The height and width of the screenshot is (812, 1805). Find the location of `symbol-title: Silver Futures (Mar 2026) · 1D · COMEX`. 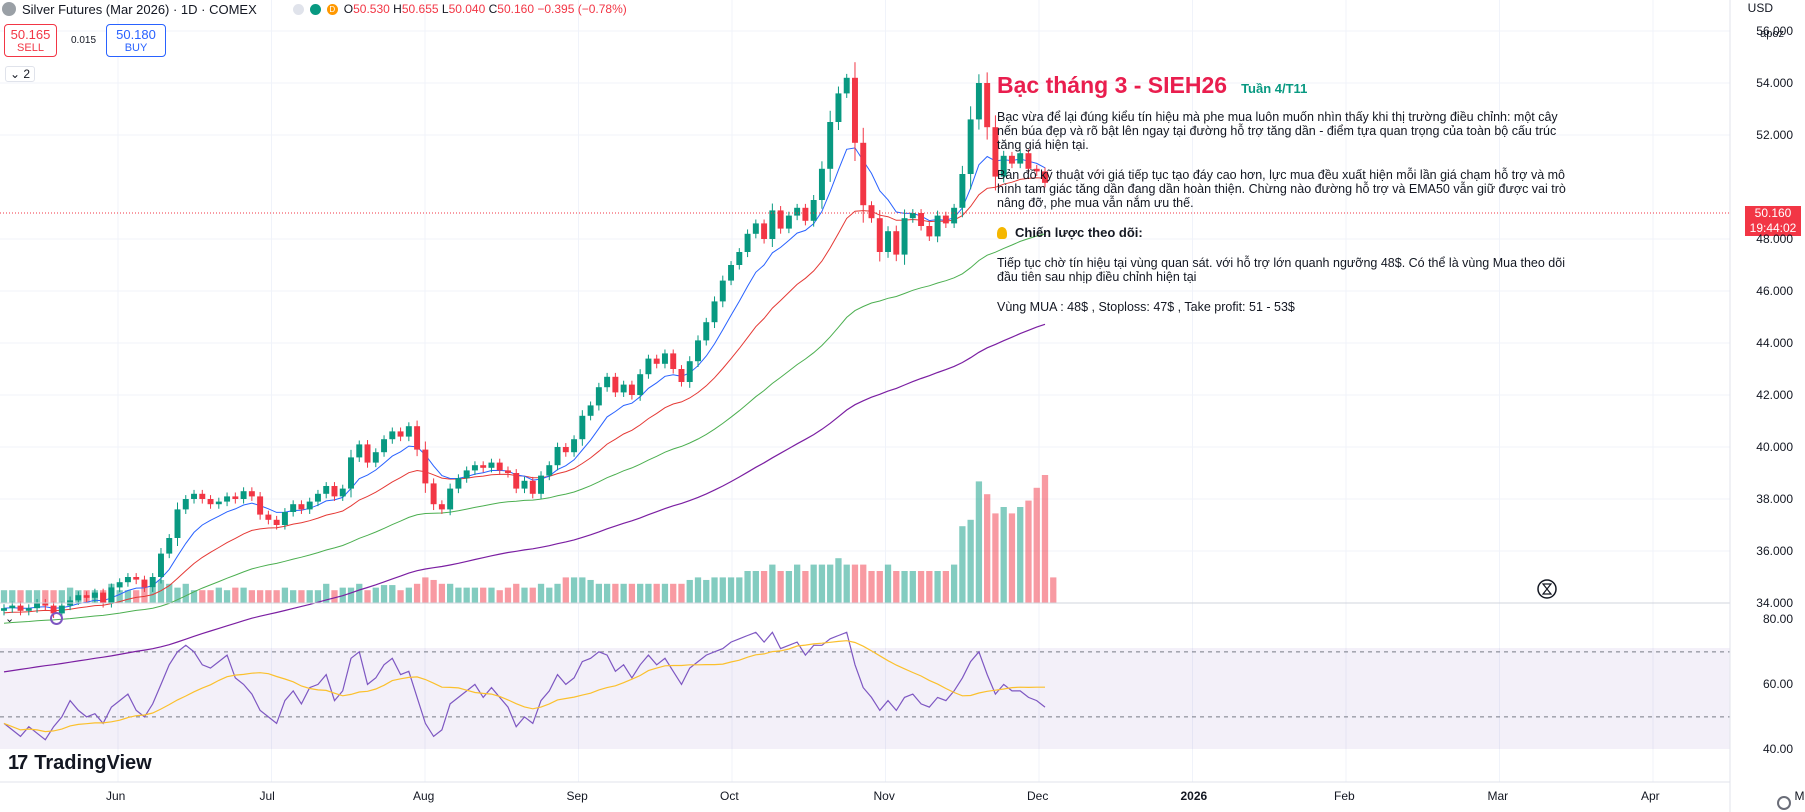

symbol-title: Silver Futures (Mar 2026) · 1D · COMEX is located at coordinates (139, 9).